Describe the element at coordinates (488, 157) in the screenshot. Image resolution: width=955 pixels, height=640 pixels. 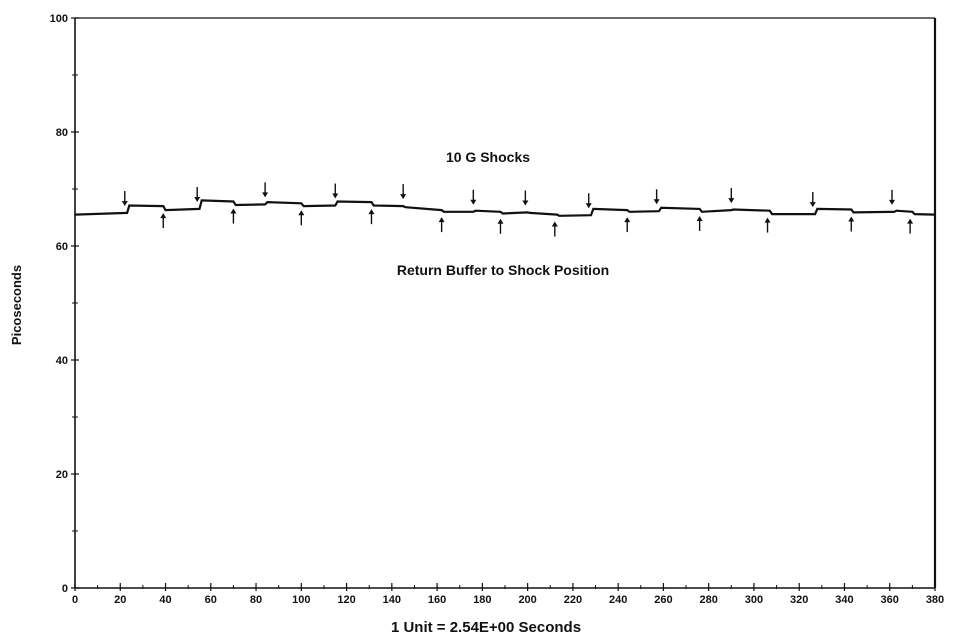
I see `annotation-shocks: 10 G Shocks` at that location.